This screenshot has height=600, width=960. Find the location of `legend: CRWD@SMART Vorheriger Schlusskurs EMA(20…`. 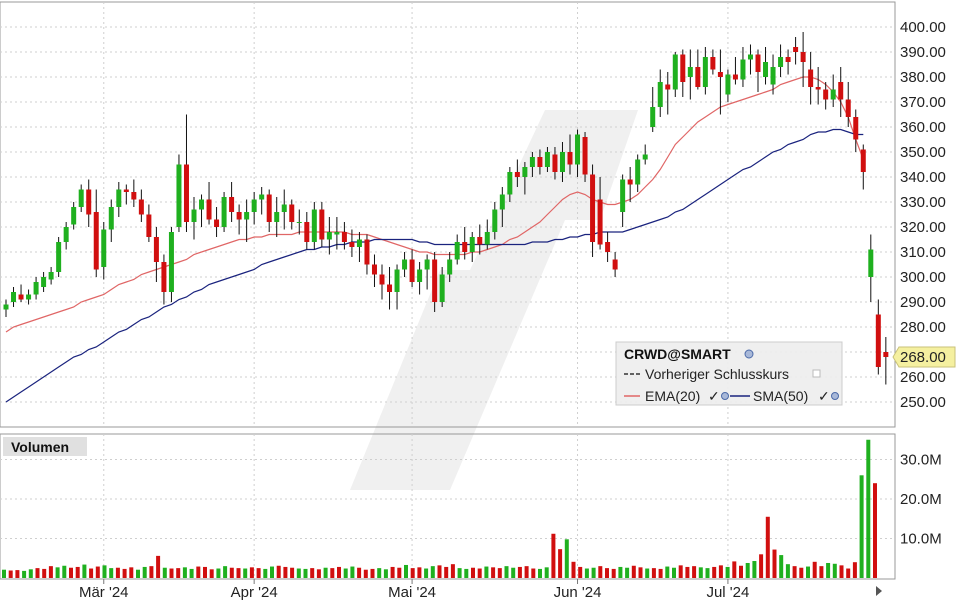

legend: CRWD@SMART Vorheriger Schlusskurs EMA(20… is located at coordinates (729, 373).